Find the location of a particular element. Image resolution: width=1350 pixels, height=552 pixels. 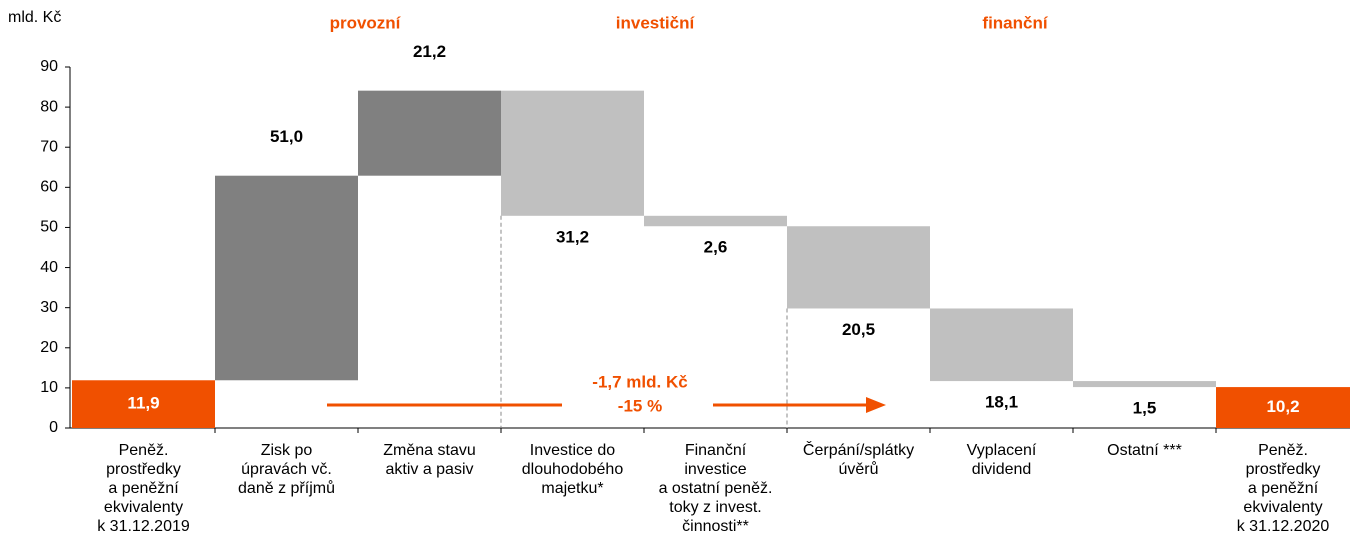

x-tick-label-line: Zisk po is located at coordinates (287, 450).